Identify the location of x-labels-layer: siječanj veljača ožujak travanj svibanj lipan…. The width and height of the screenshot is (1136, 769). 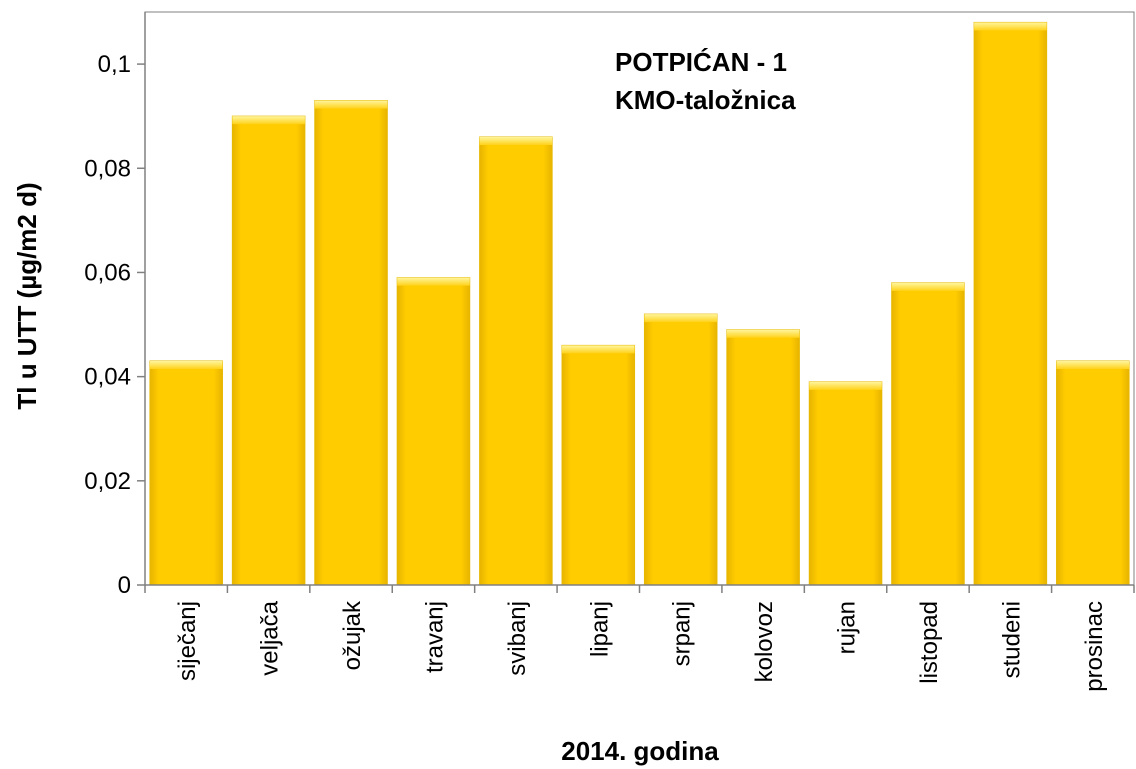
(641, 646).